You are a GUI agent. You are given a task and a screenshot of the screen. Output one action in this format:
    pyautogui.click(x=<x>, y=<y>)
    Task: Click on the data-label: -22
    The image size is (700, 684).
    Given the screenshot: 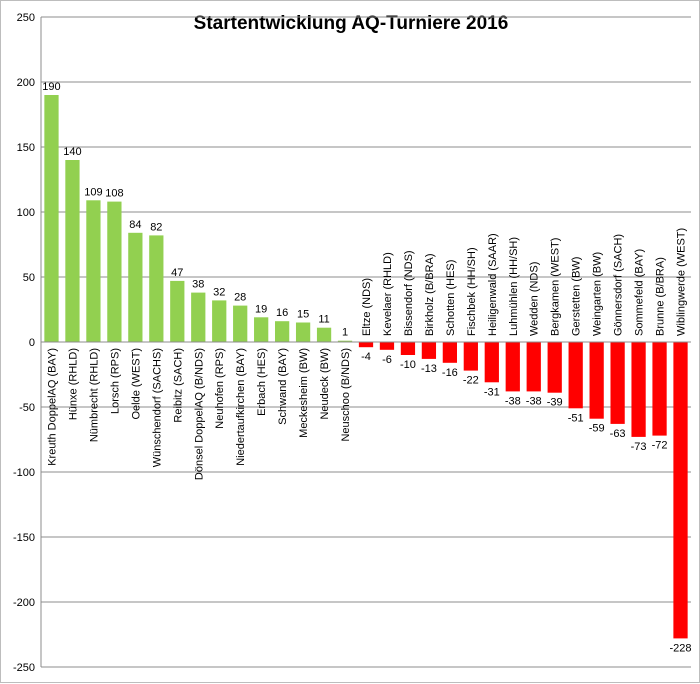 What is the action you would take?
    pyautogui.click(x=471, y=381)
    